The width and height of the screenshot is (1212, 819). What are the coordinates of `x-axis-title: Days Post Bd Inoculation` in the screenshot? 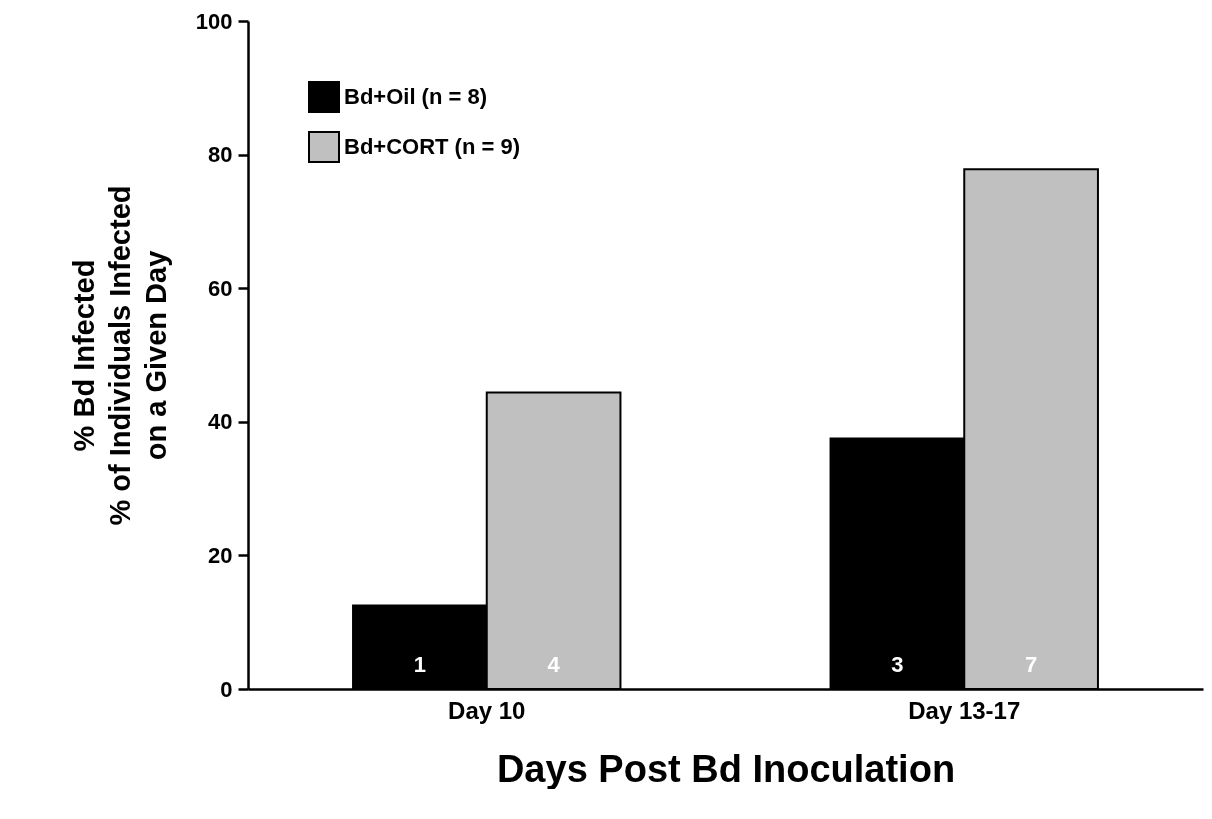 It's located at (726, 768).